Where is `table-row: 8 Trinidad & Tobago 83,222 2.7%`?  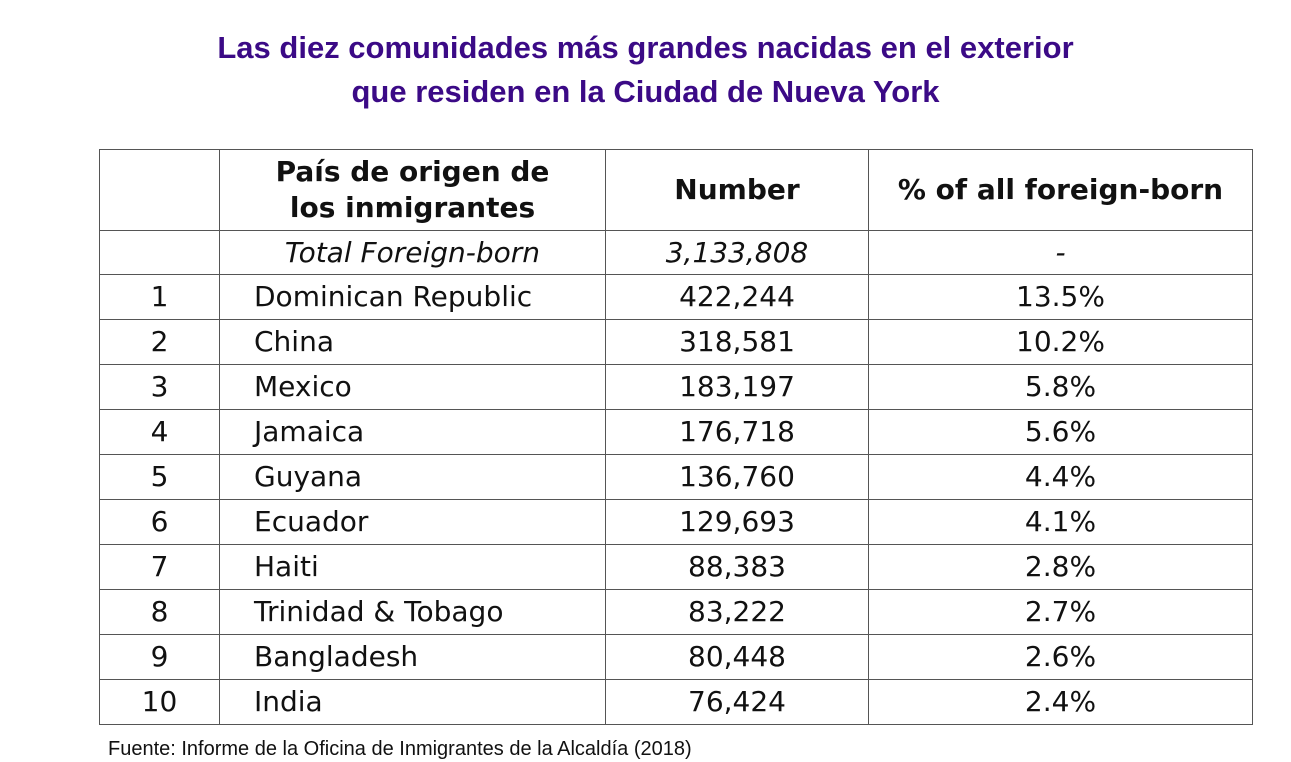
table-row: 8 Trinidad & Tobago 83,222 2.7% is located at coordinates (676, 612).